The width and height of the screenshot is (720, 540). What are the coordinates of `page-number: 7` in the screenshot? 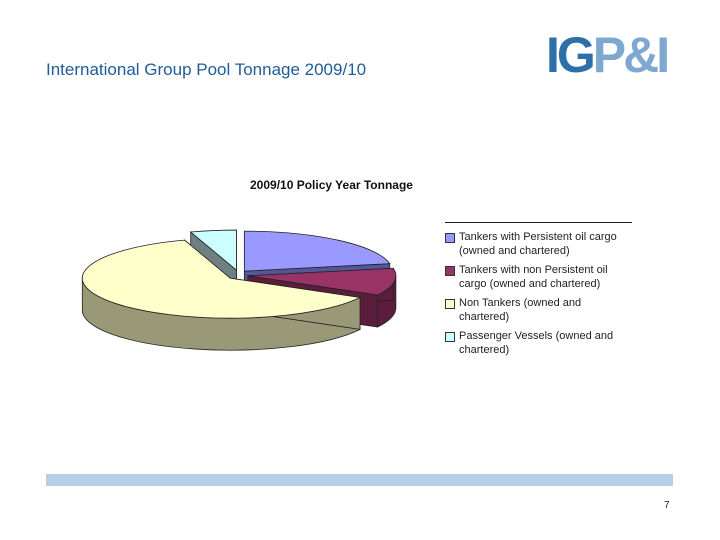 It's located at (667, 505).